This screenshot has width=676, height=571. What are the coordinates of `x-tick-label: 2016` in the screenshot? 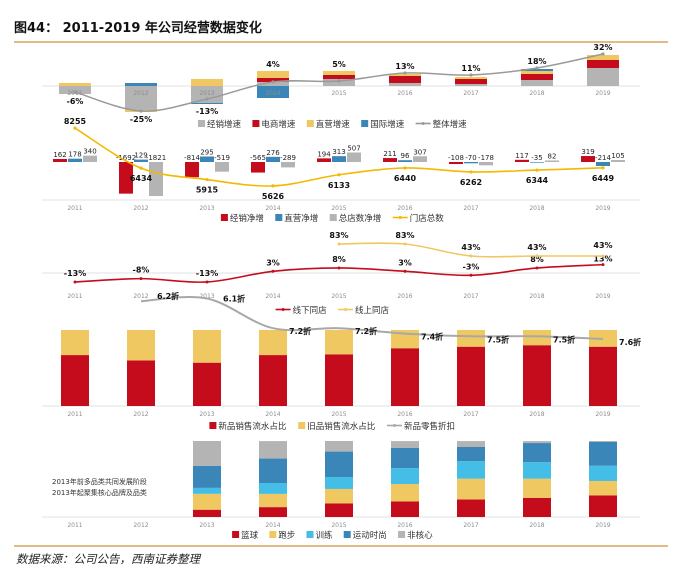 It's located at (404, 208).